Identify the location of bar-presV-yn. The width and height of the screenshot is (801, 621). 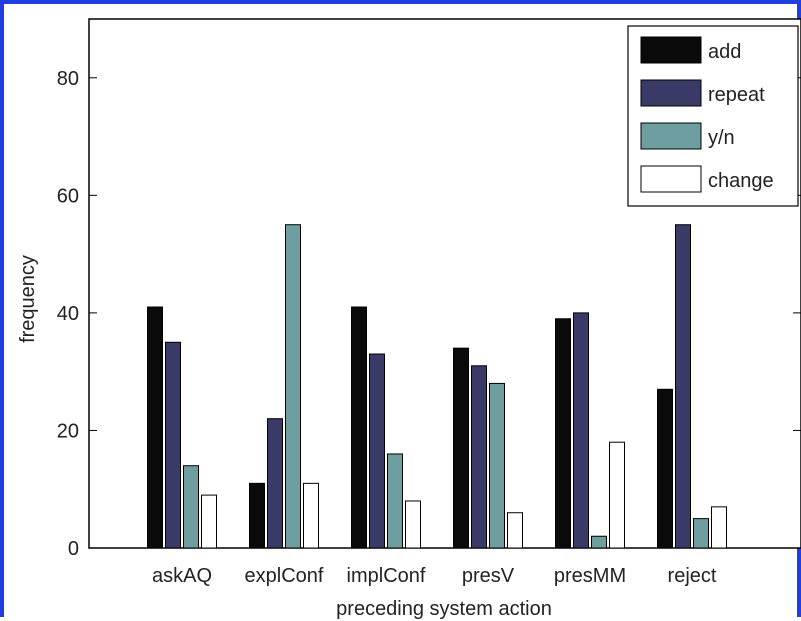
(497, 465).